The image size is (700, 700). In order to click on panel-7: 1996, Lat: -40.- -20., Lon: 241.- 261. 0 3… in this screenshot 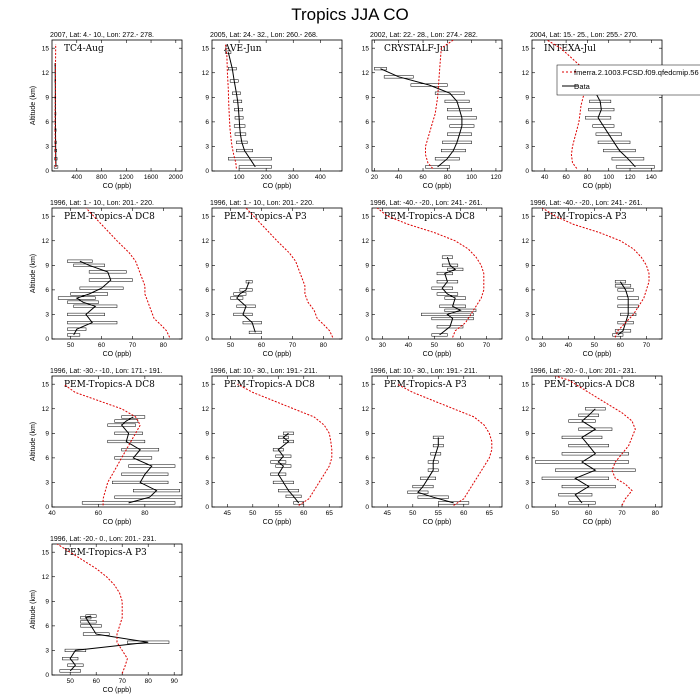, I will do `click(432, 279)`.